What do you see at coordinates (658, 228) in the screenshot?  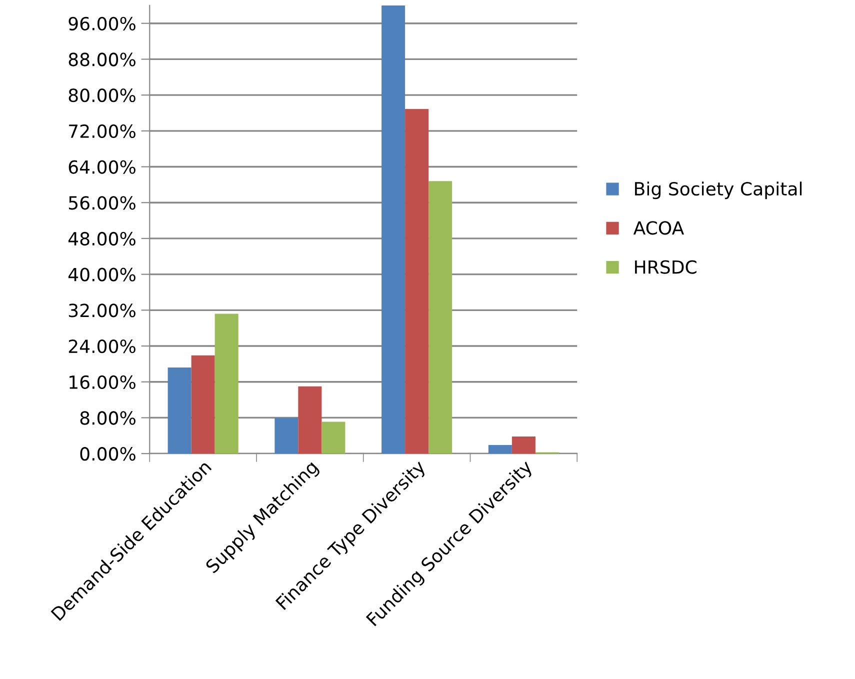 I see `legend-label: ACOA` at bounding box center [658, 228].